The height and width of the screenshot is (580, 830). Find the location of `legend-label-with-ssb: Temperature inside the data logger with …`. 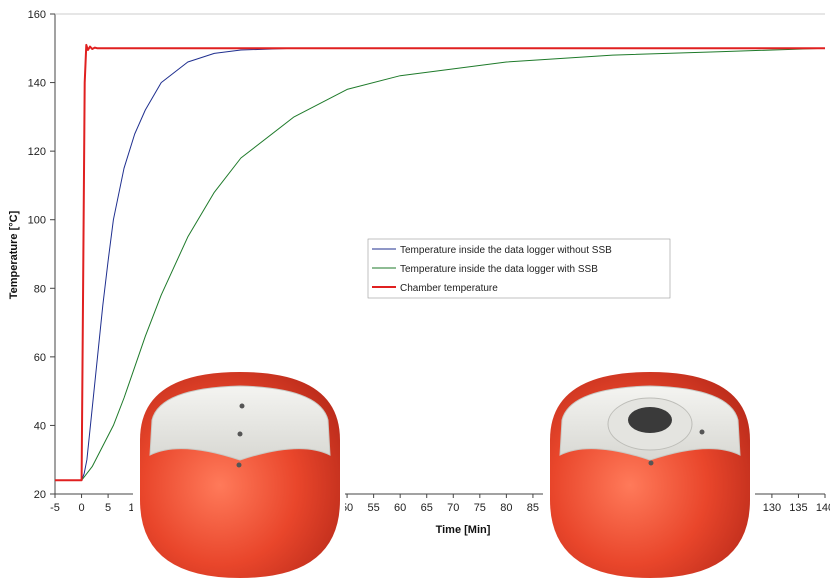

legend-label-with-ssb: Temperature inside the data logger with … is located at coordinates (499, 269).